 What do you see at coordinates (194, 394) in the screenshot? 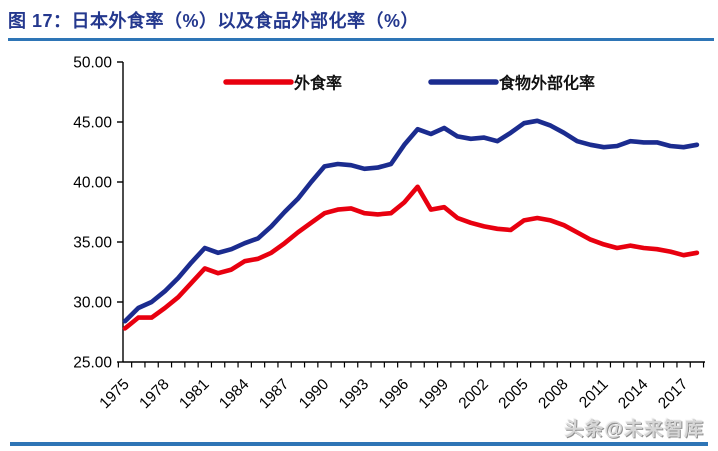
I see `x-tick-label: 1981` at bounding box center [194, 394].